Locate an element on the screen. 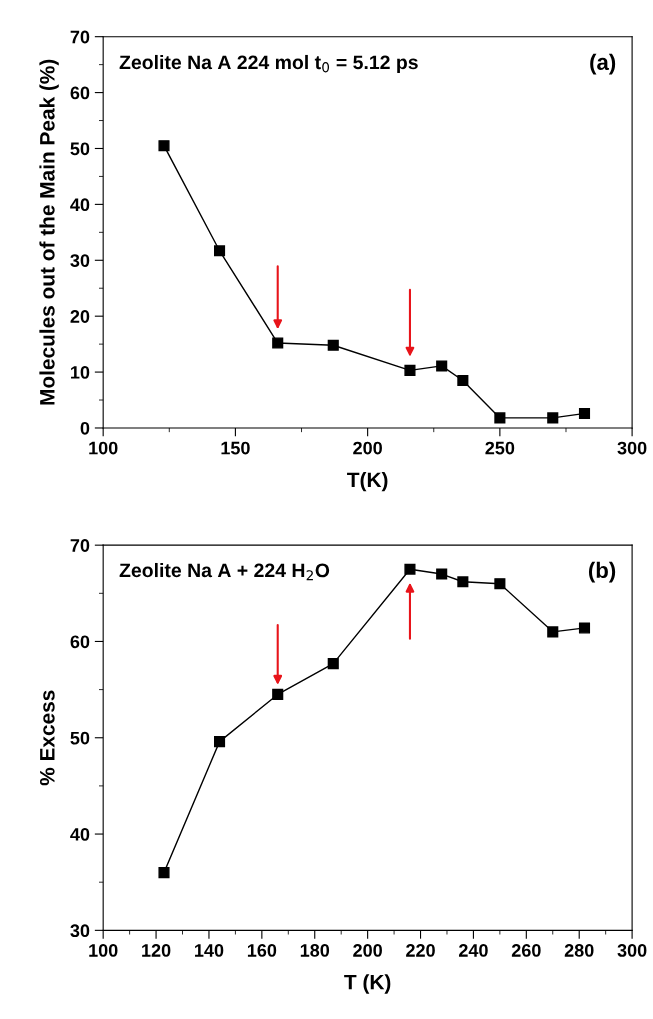 This screenshot has height=1019, width=653. y-axis-title: % Excess is located at coordinates (47, 738).